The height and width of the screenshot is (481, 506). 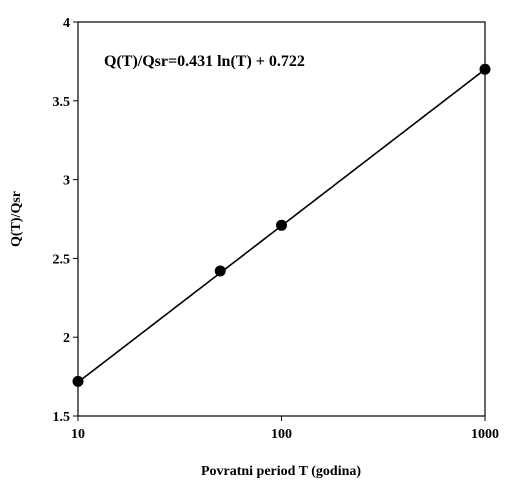 What do you see at coordinates (281, 434) in the screenshot?
I see `x-tick-label: 100` at bounding box center [281, 434].